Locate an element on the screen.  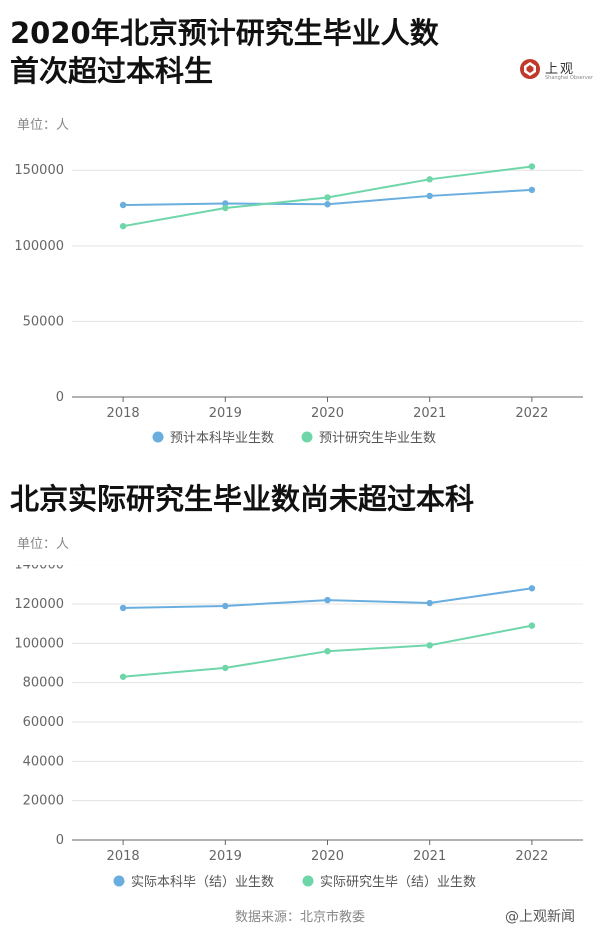
y-tick-label: 20000 is located at coordinates (43, 801).